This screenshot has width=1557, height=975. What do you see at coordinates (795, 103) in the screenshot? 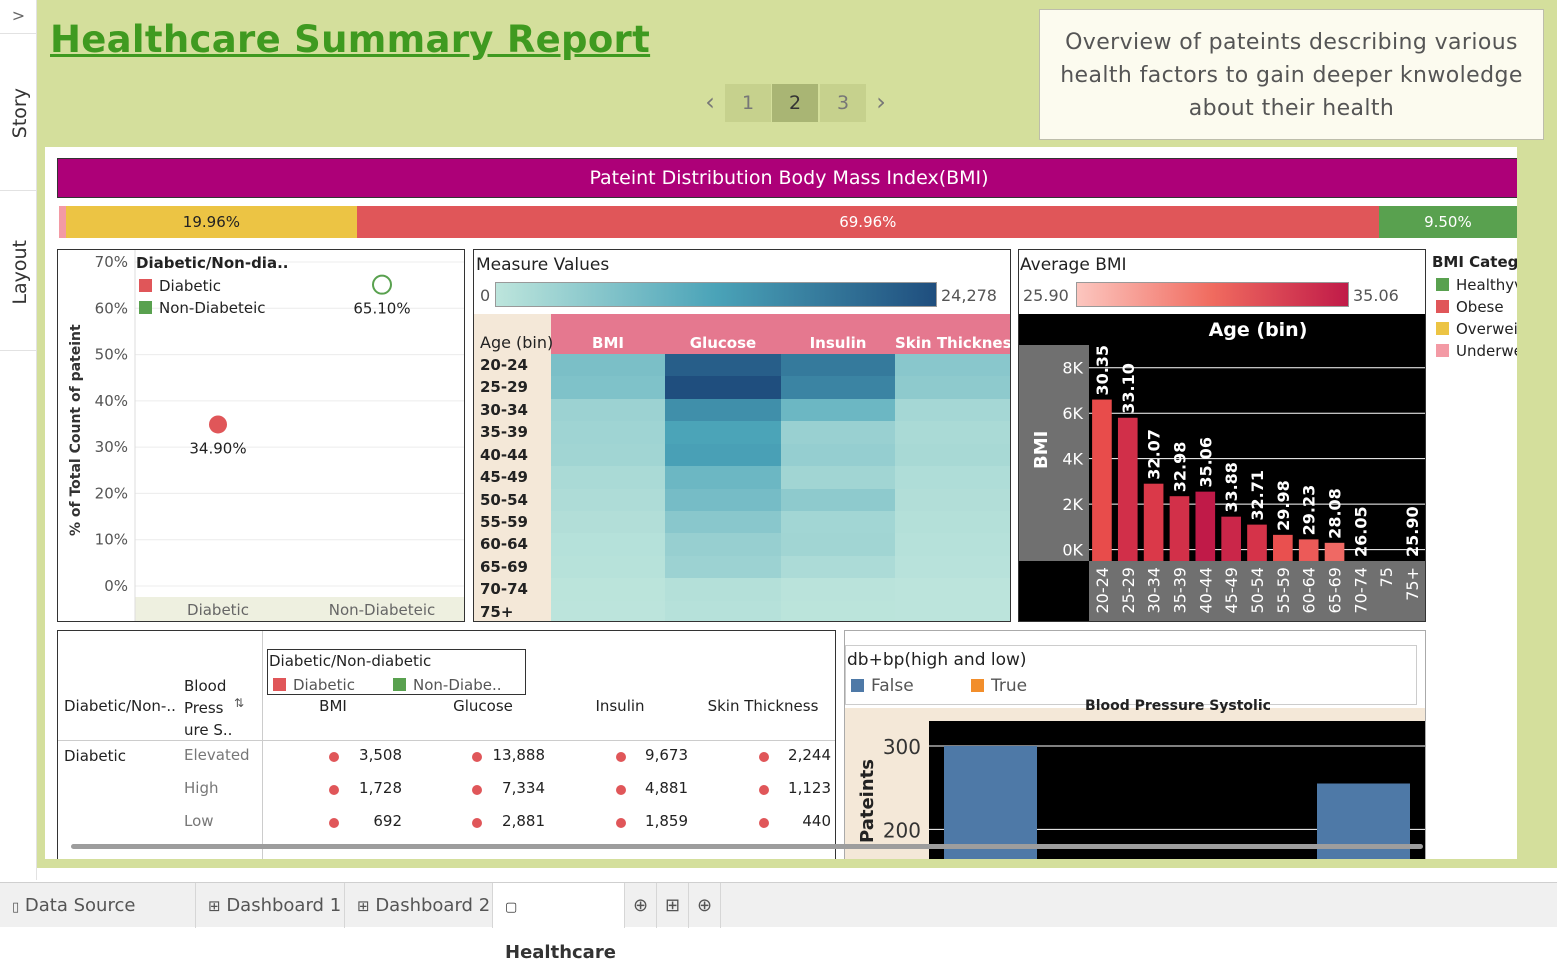
I see `page-2: 2` at bounding box center [795, 103].